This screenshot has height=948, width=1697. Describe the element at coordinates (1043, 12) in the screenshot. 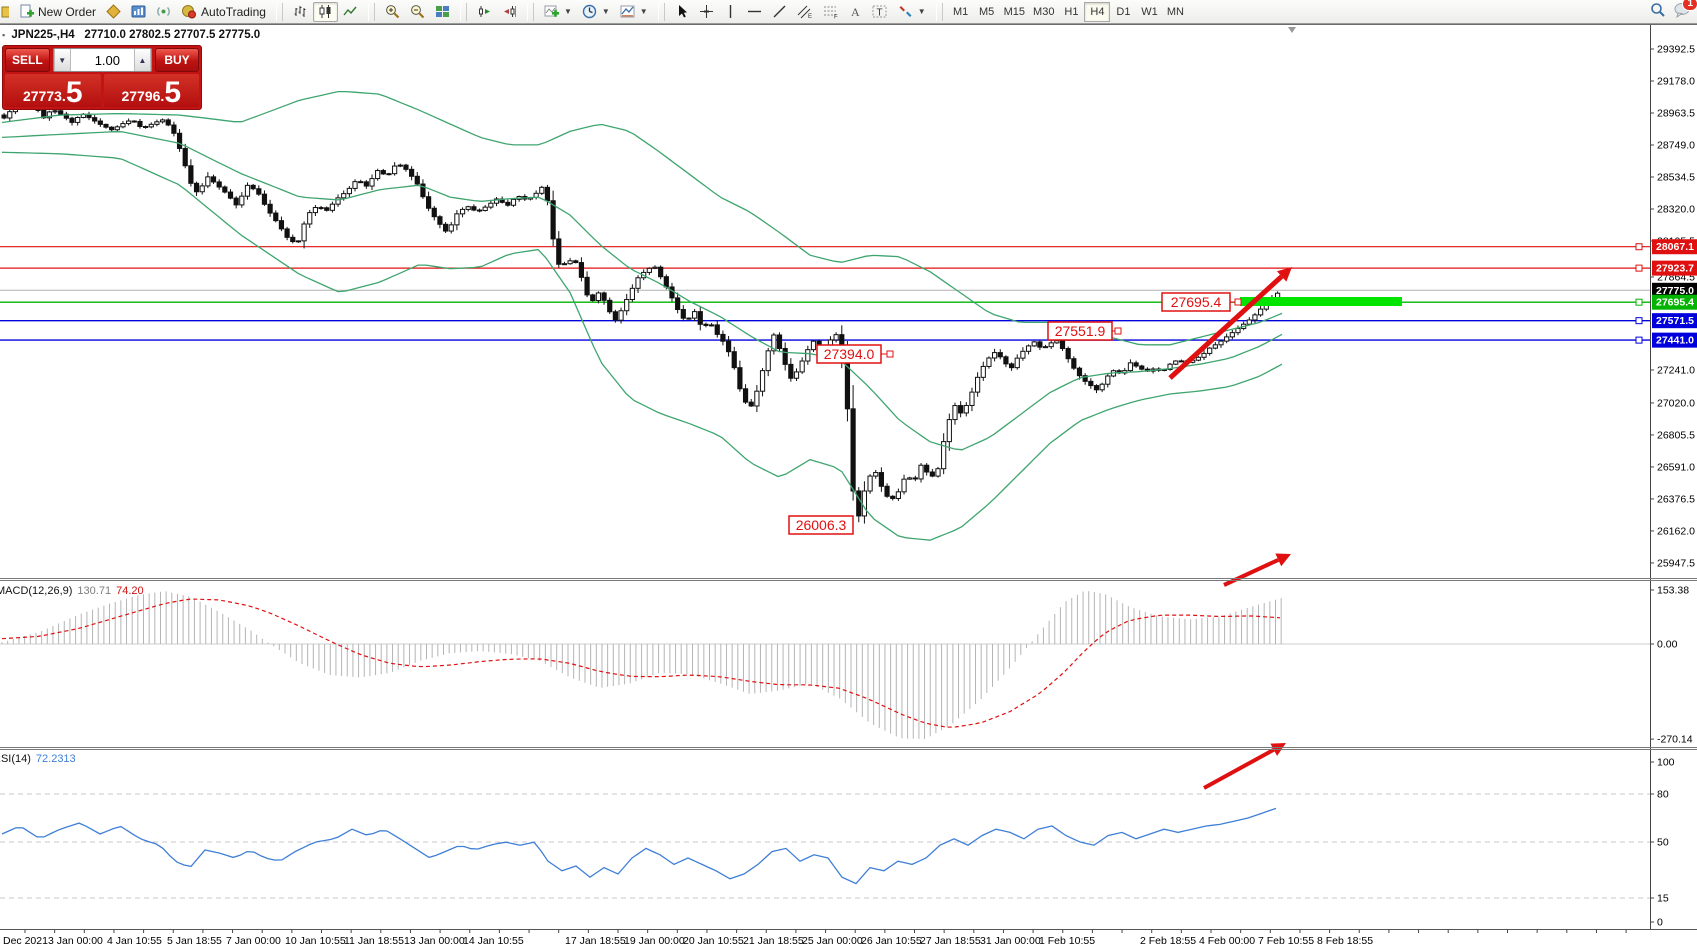

I see `timeframe-m30: M30` at that location.